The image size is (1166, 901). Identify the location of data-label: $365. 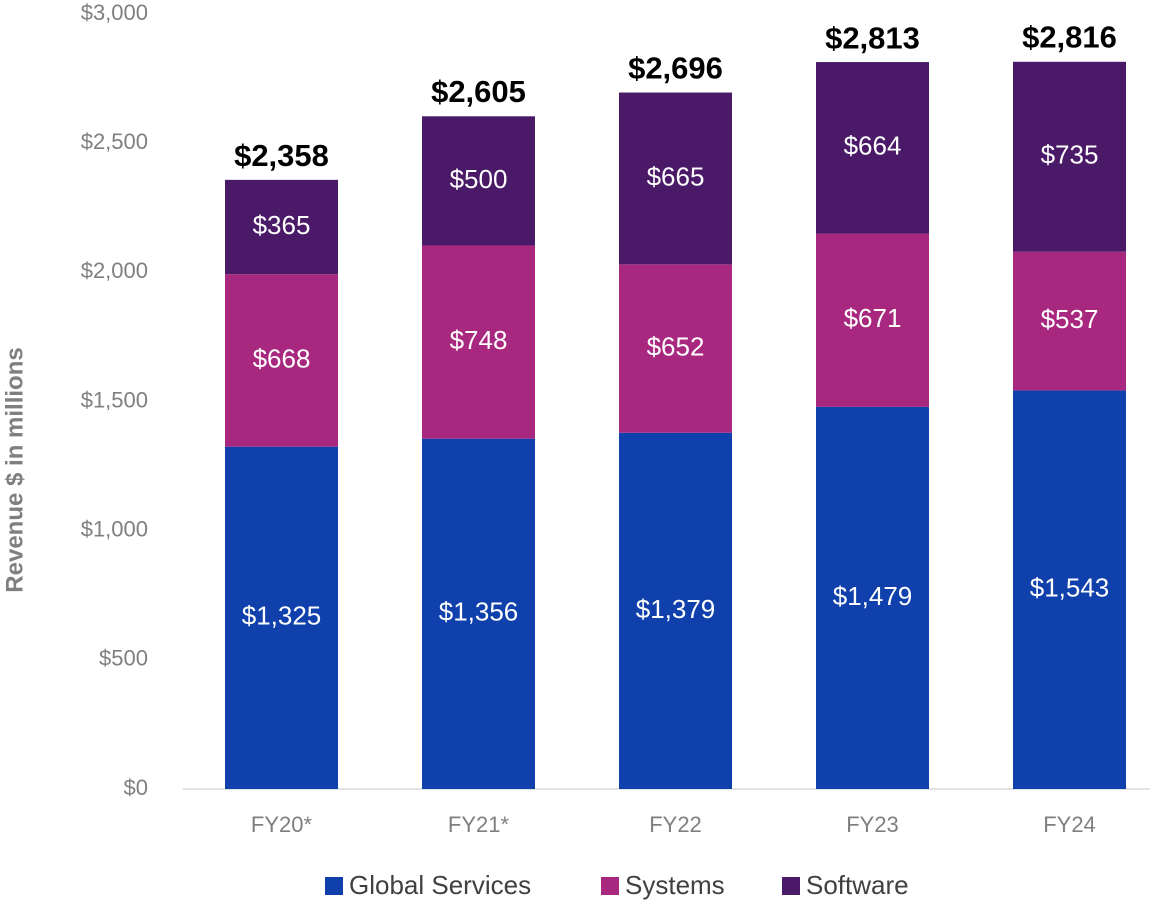
(282, 225).